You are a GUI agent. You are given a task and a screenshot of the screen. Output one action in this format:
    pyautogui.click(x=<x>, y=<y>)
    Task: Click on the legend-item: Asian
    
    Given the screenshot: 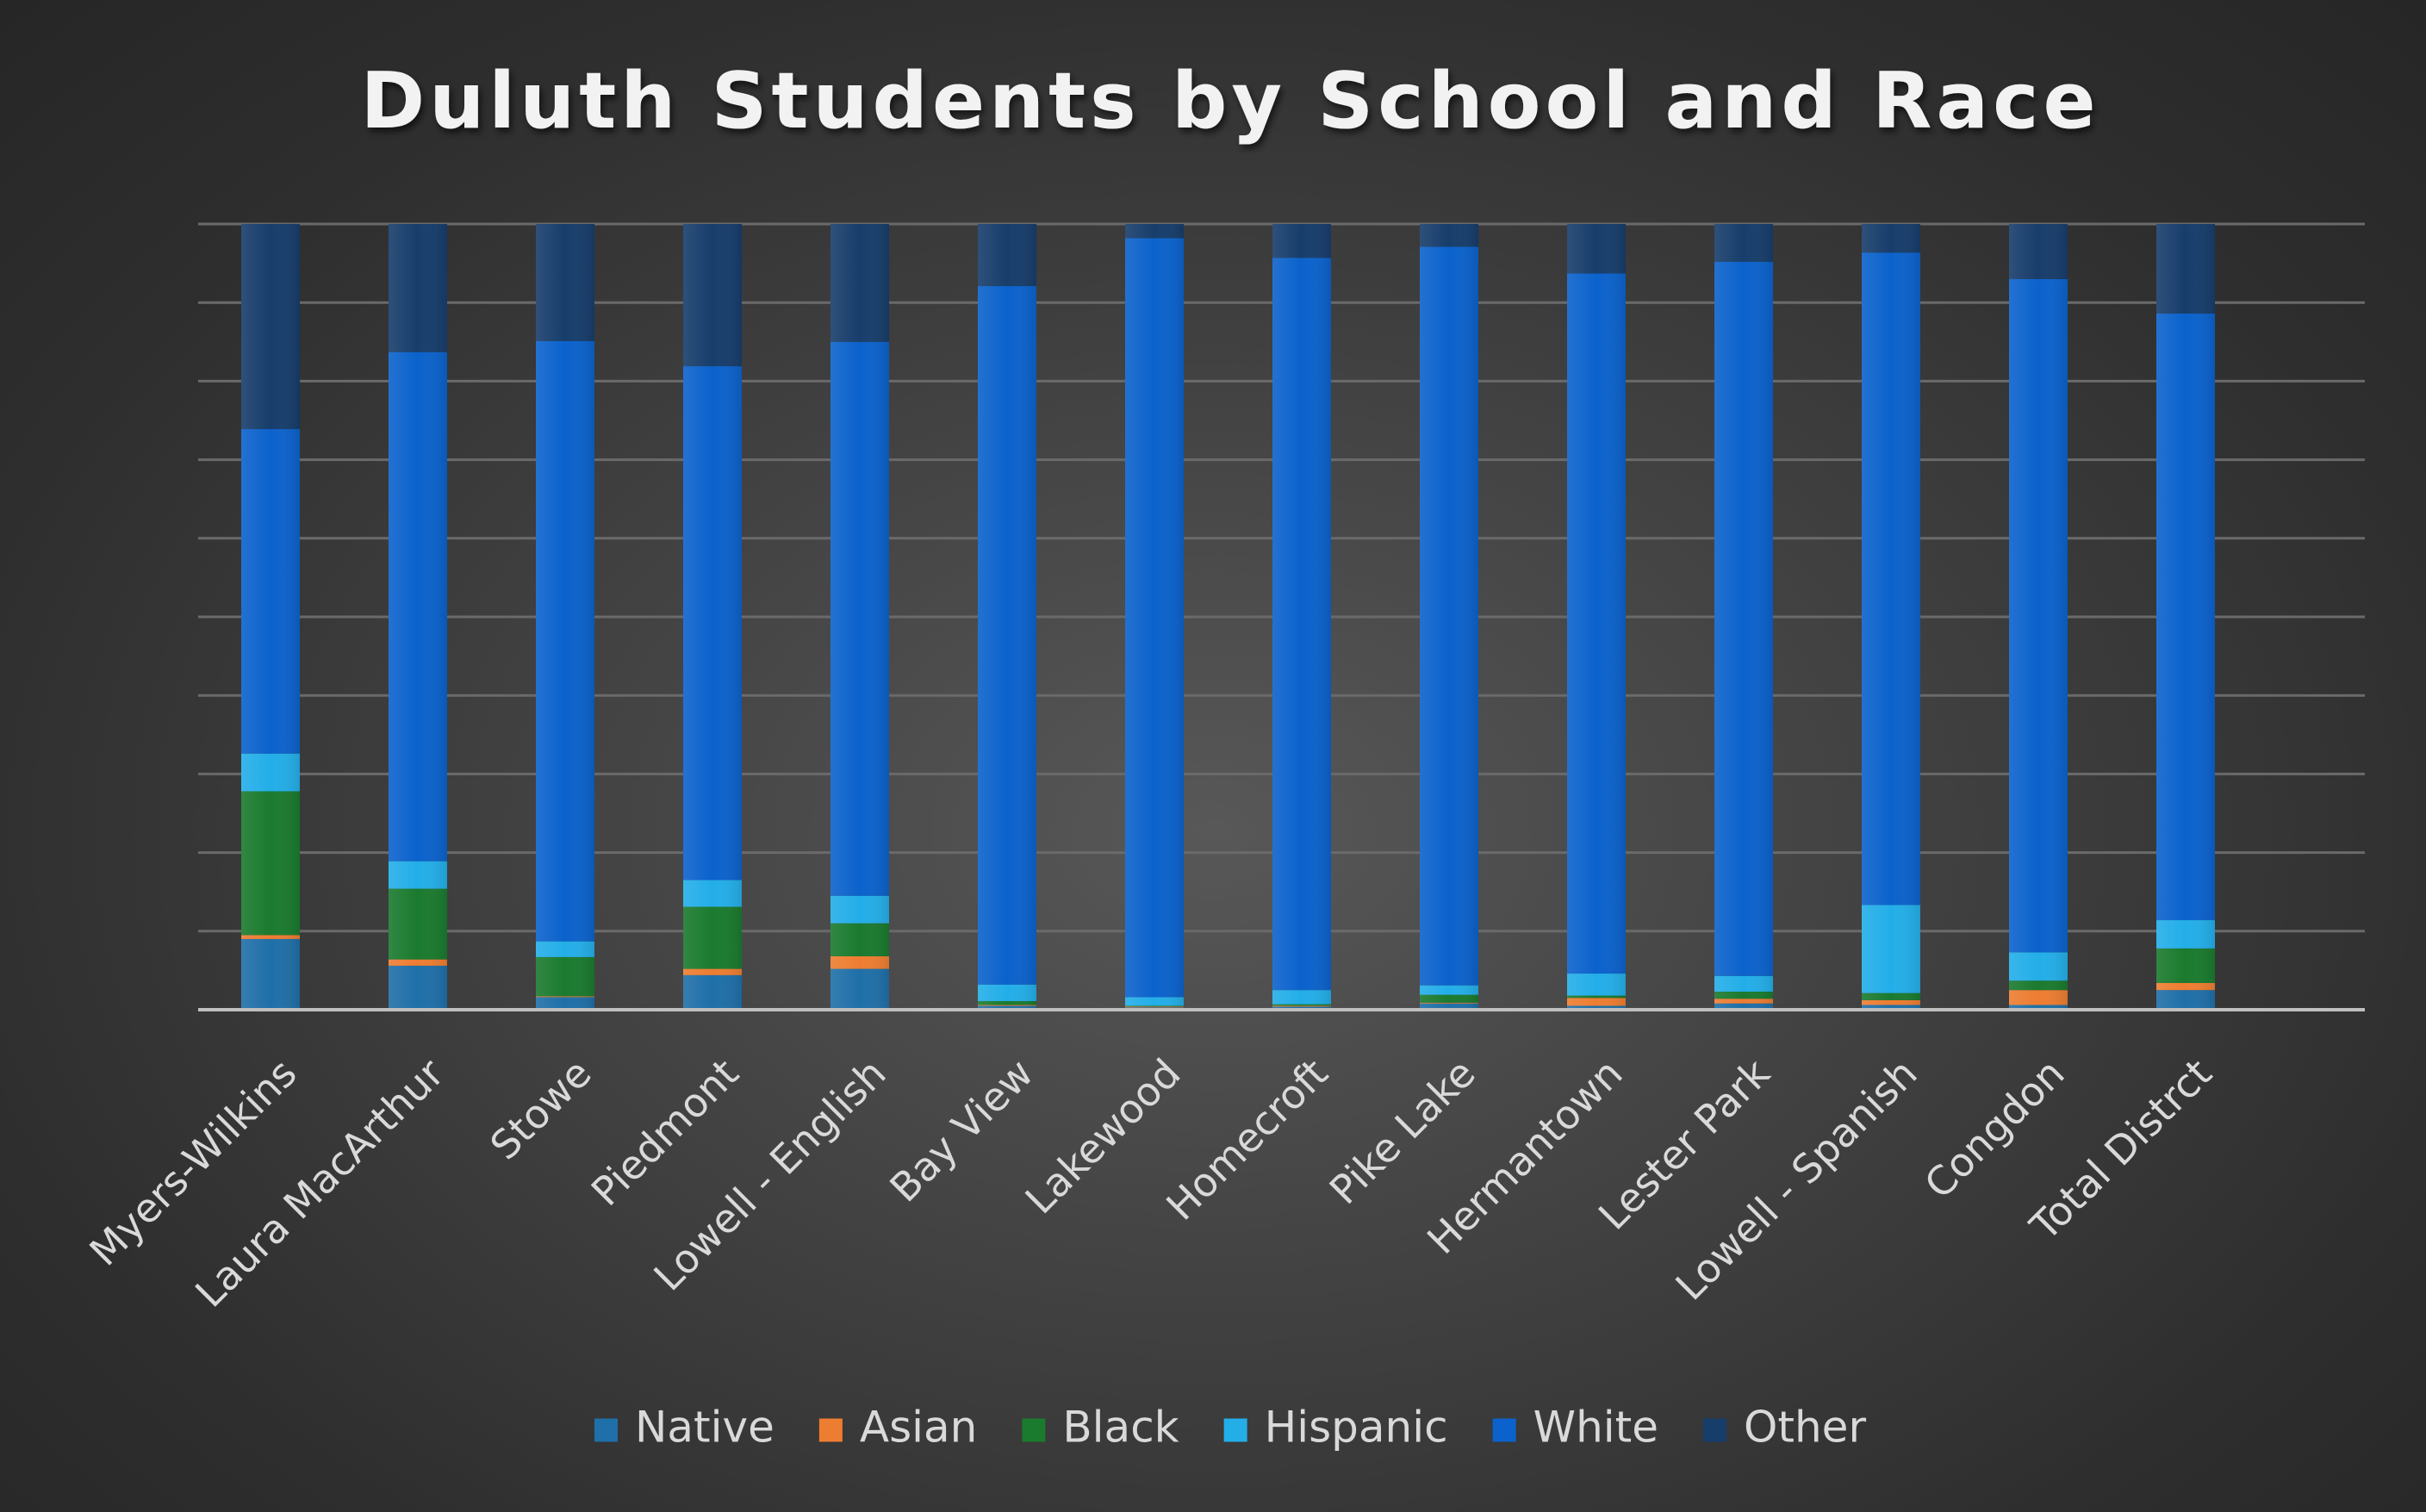 What is the action you would take?
    pyautogui.click(x=897, y=1428)
    